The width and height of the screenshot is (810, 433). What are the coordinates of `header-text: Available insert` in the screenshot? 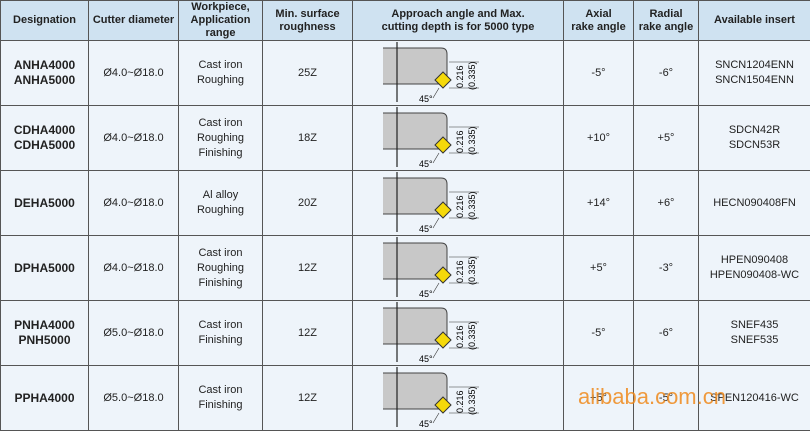 It's located at (754, 20).